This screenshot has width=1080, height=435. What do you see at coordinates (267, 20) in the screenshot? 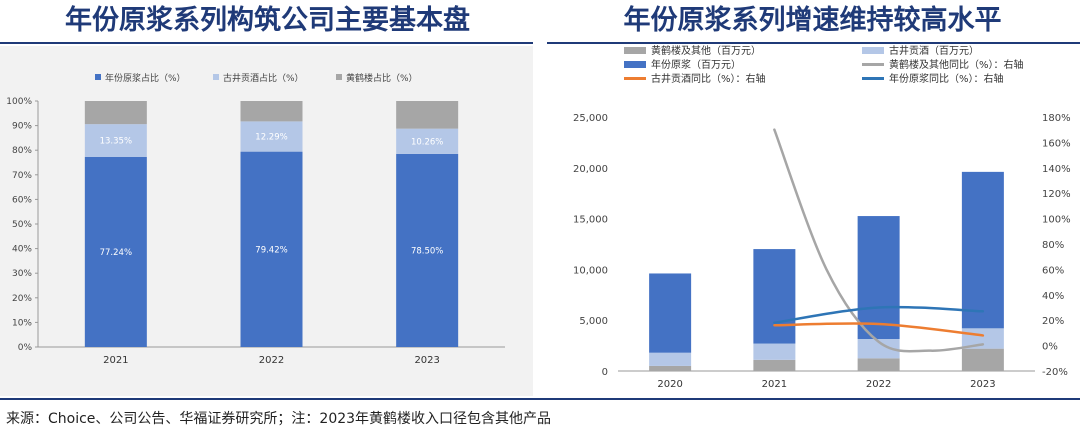
I see `left-chart-title: 年份原浆系列构筑公司主要基本盘` at bounding box center [267, 20].